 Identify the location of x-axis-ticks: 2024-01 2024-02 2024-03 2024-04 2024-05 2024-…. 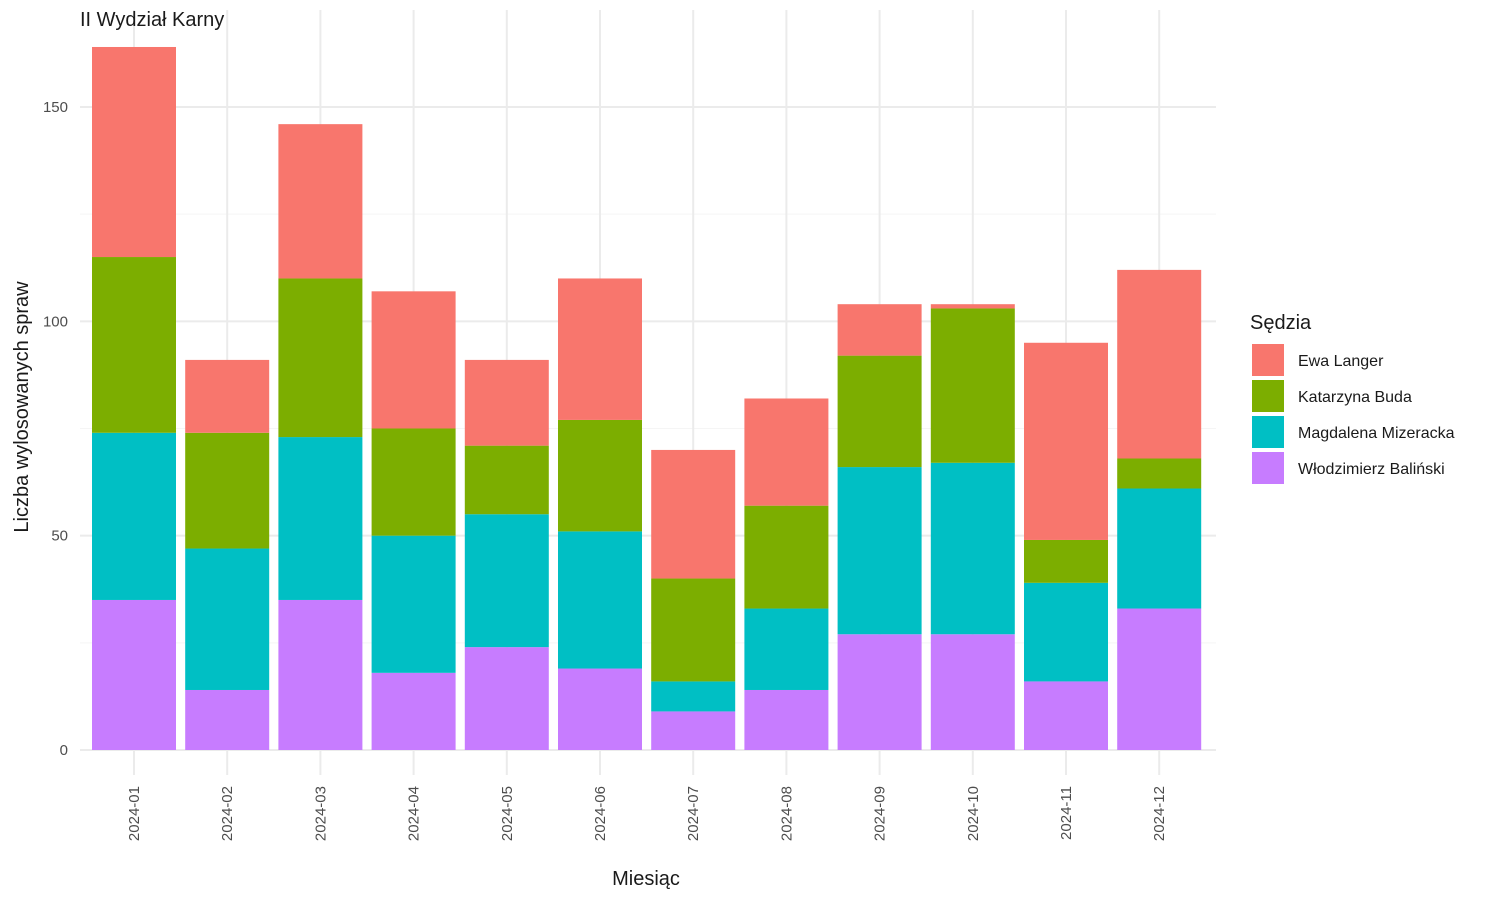
(647, 813).